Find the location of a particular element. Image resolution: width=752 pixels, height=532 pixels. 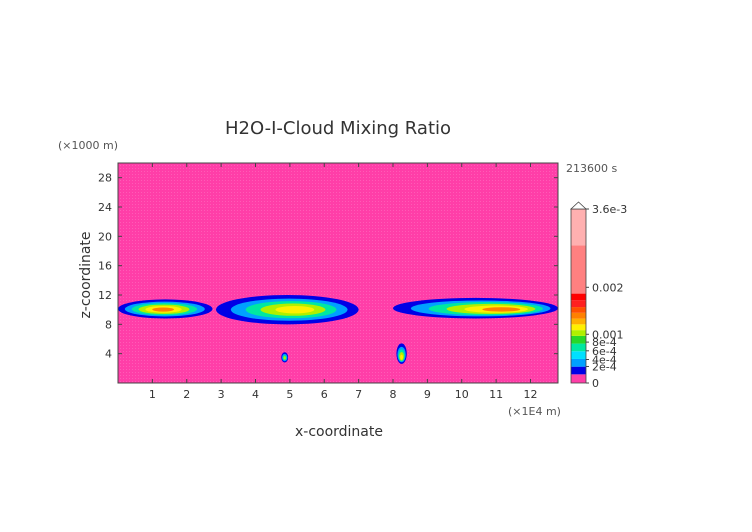

x-tick-label: 3 is located at coordinates (221, 394).